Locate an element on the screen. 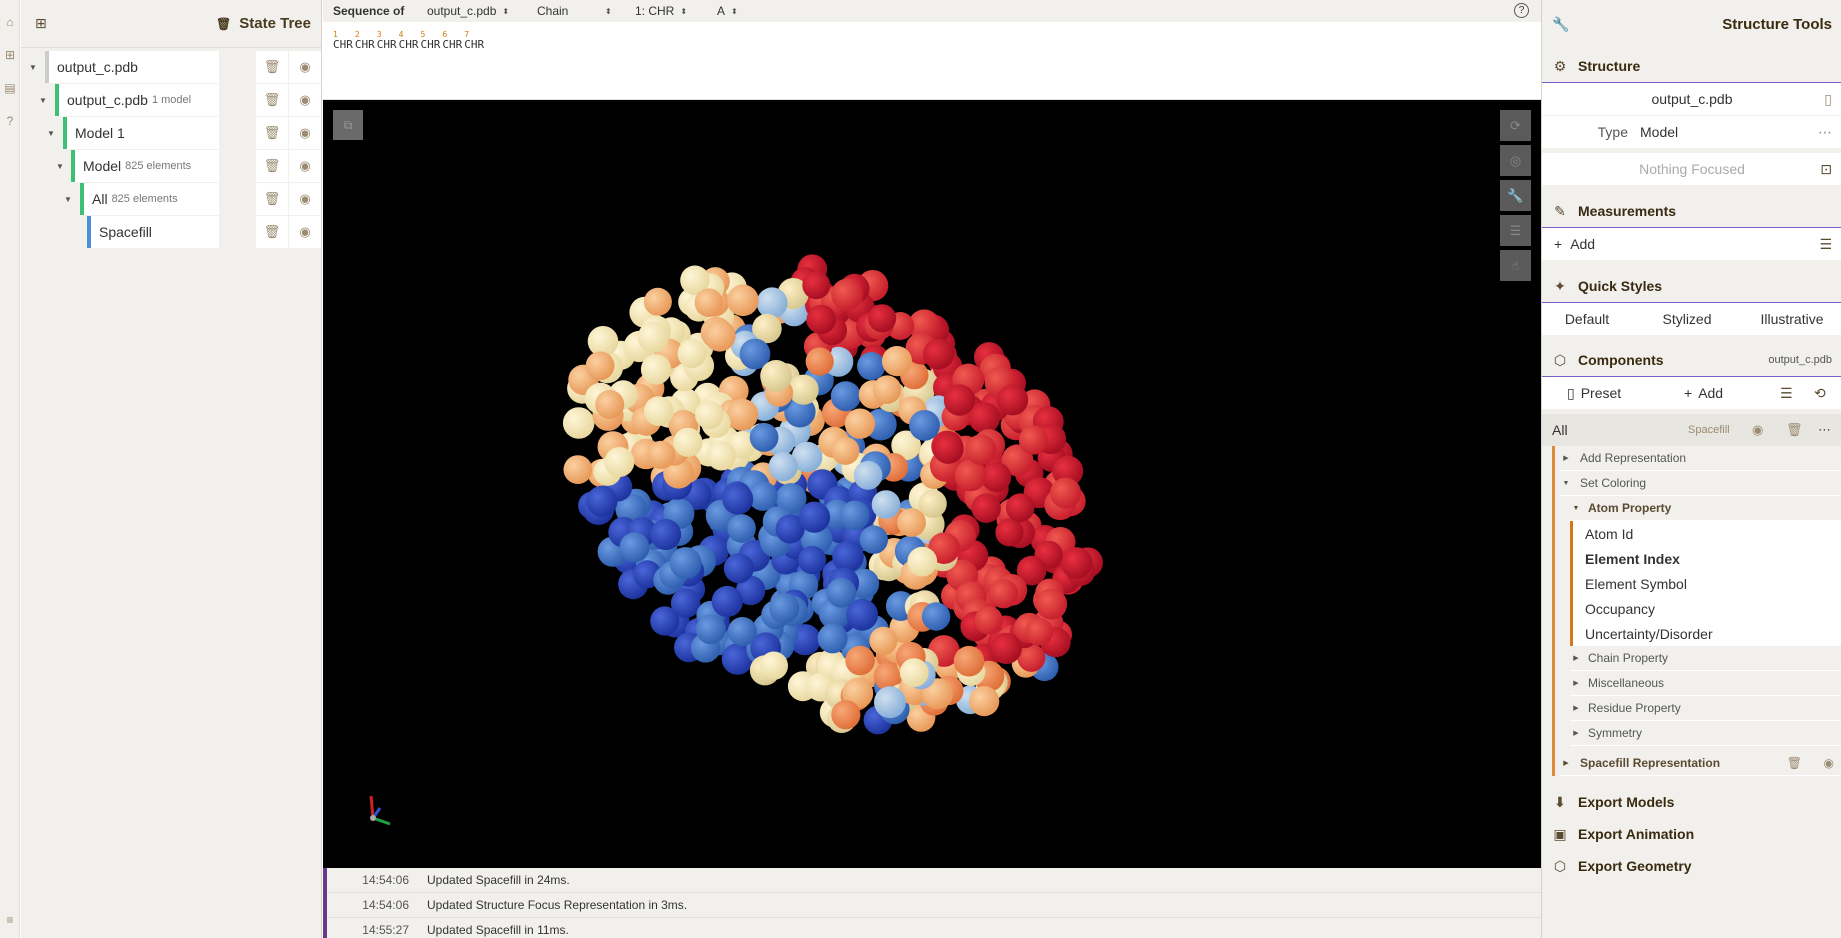 The width and height of the screenshot is (1841, 938). chain-select: A ⬍ is located at coordinates (727, 11).